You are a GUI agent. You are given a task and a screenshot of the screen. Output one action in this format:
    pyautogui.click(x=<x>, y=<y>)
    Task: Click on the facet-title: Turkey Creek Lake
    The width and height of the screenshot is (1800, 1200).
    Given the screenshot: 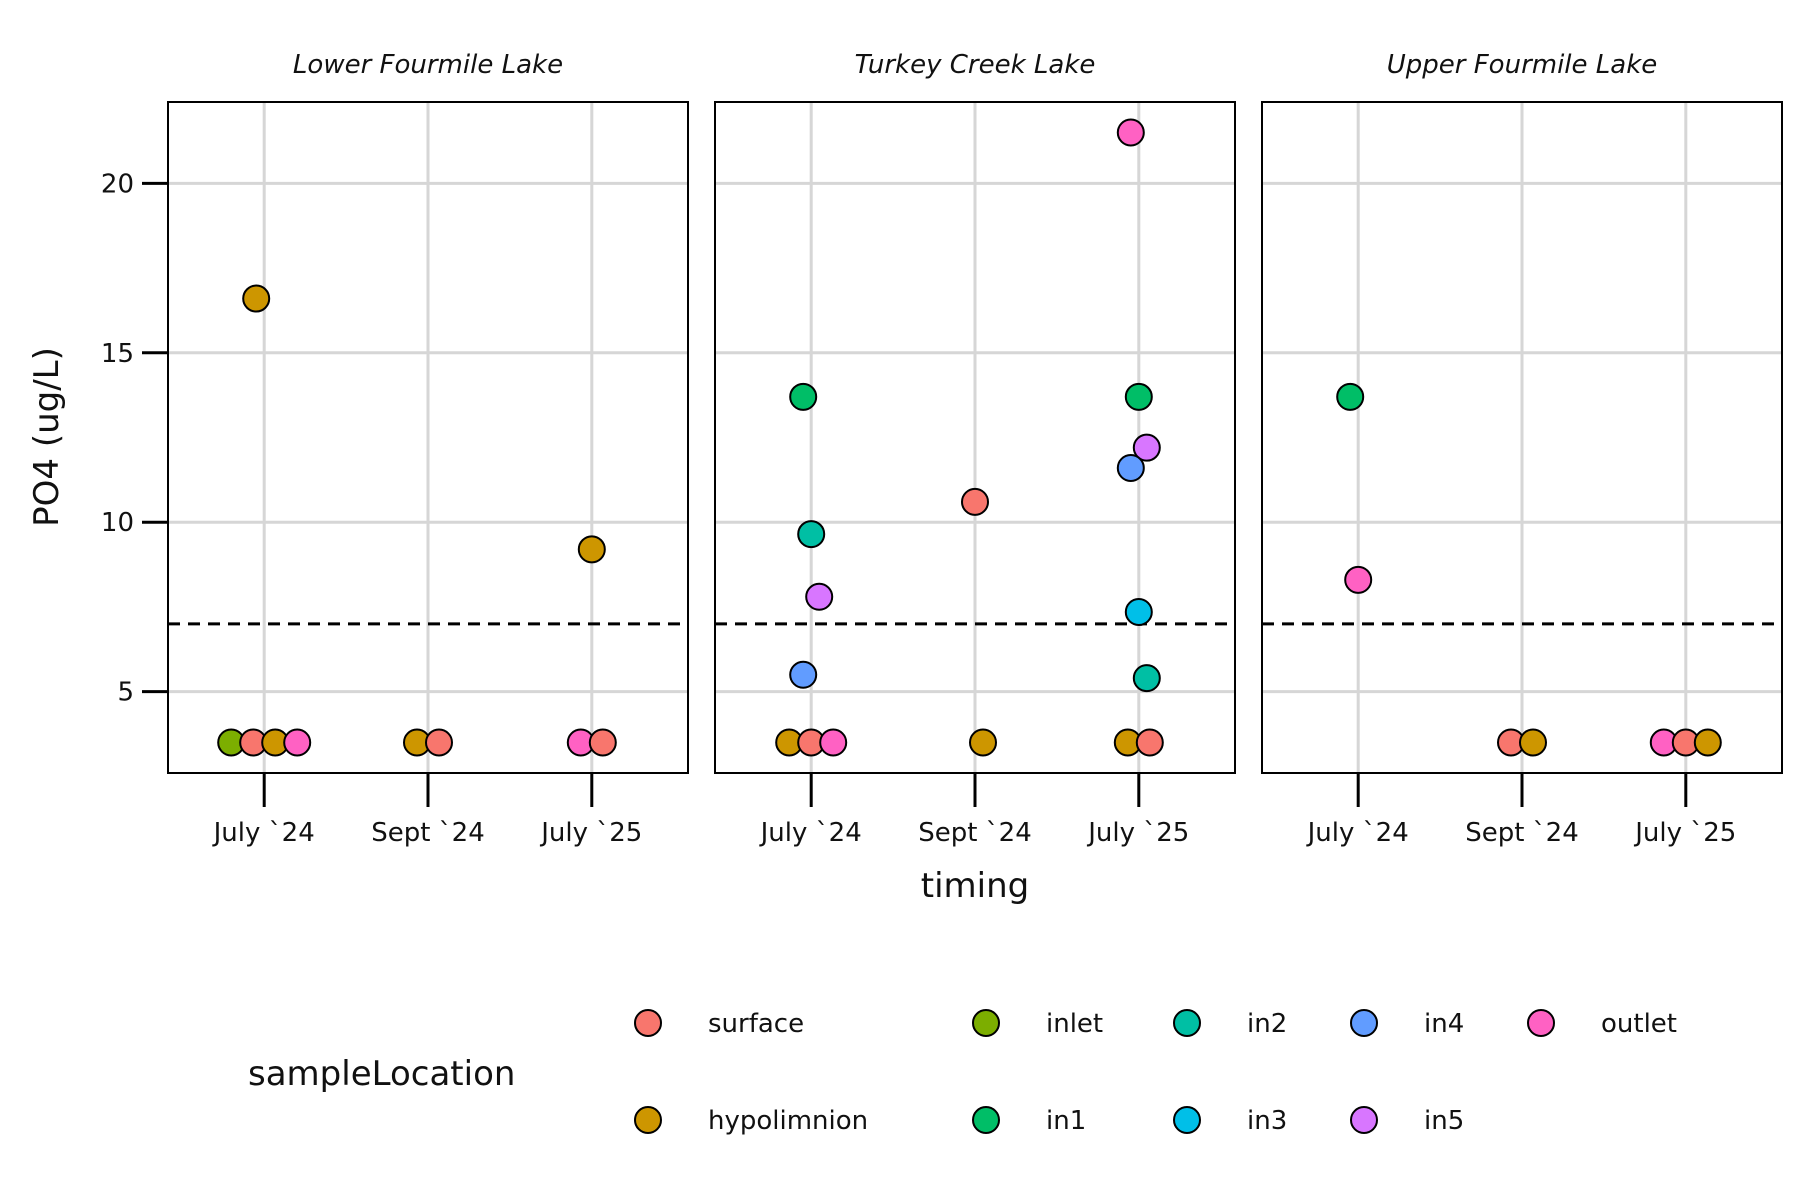 What is the action you would take?
    pyautogui.click(x=975, y=65)
    